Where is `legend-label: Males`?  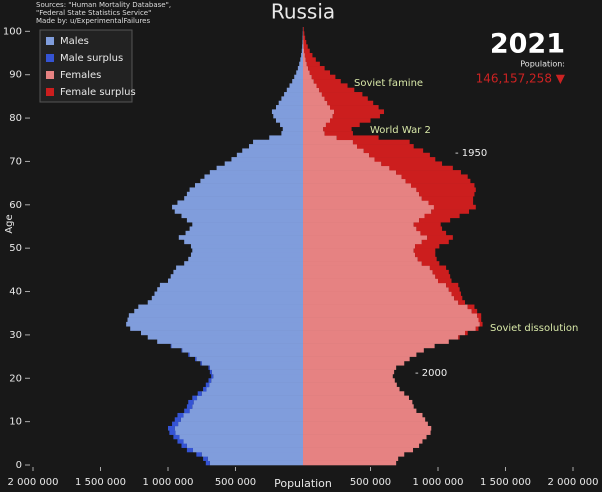
legend-label: Males is located at coordinates (74, 41).